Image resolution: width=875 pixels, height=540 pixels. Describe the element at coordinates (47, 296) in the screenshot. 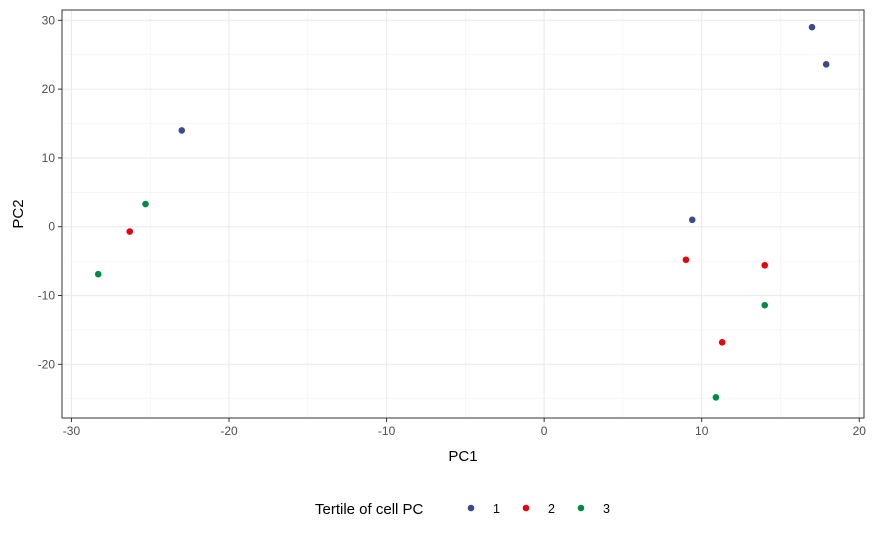

I see `y-tick-label: -10` at that location.